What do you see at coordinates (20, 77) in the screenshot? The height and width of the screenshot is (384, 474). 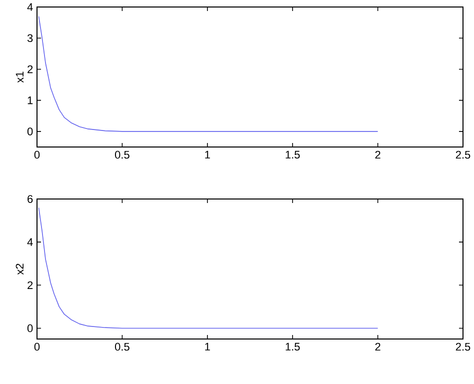 I see `y-axis-title: x1` at bounding box center [20, 77].